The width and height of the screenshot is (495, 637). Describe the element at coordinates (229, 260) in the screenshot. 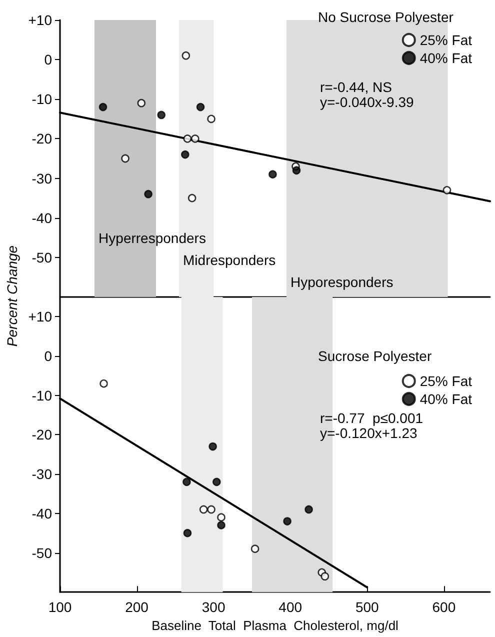

I see `band-label: Midresponders` at that location.